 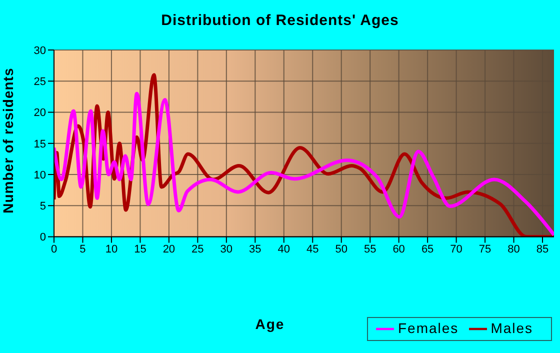 What do you see at coordinates (427, 250) in the screenshot?
I see `x-tick-label: 65` at bounding box center [427, 250].